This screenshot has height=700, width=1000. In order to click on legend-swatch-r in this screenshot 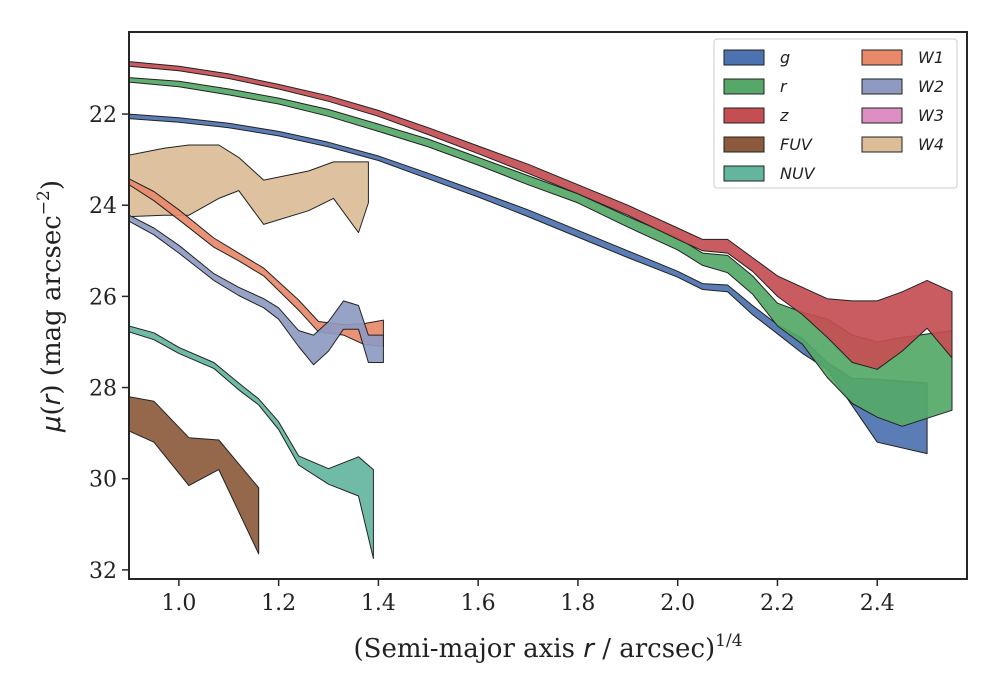, I will do `click(744, 86)`.